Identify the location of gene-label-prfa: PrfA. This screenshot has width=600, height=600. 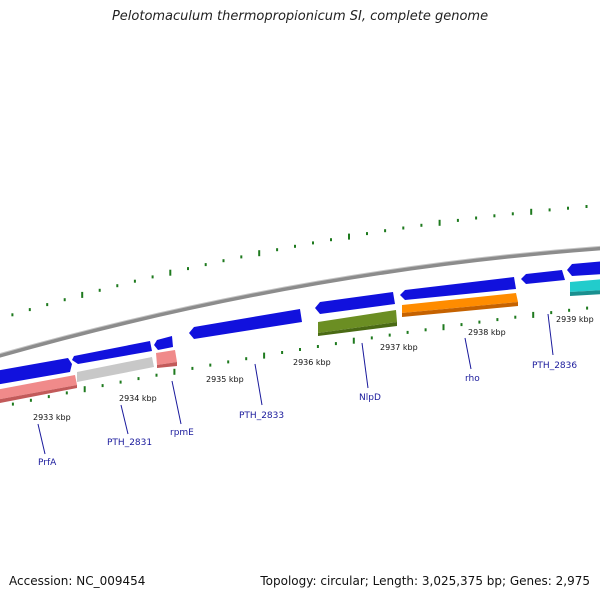
(47, 463).